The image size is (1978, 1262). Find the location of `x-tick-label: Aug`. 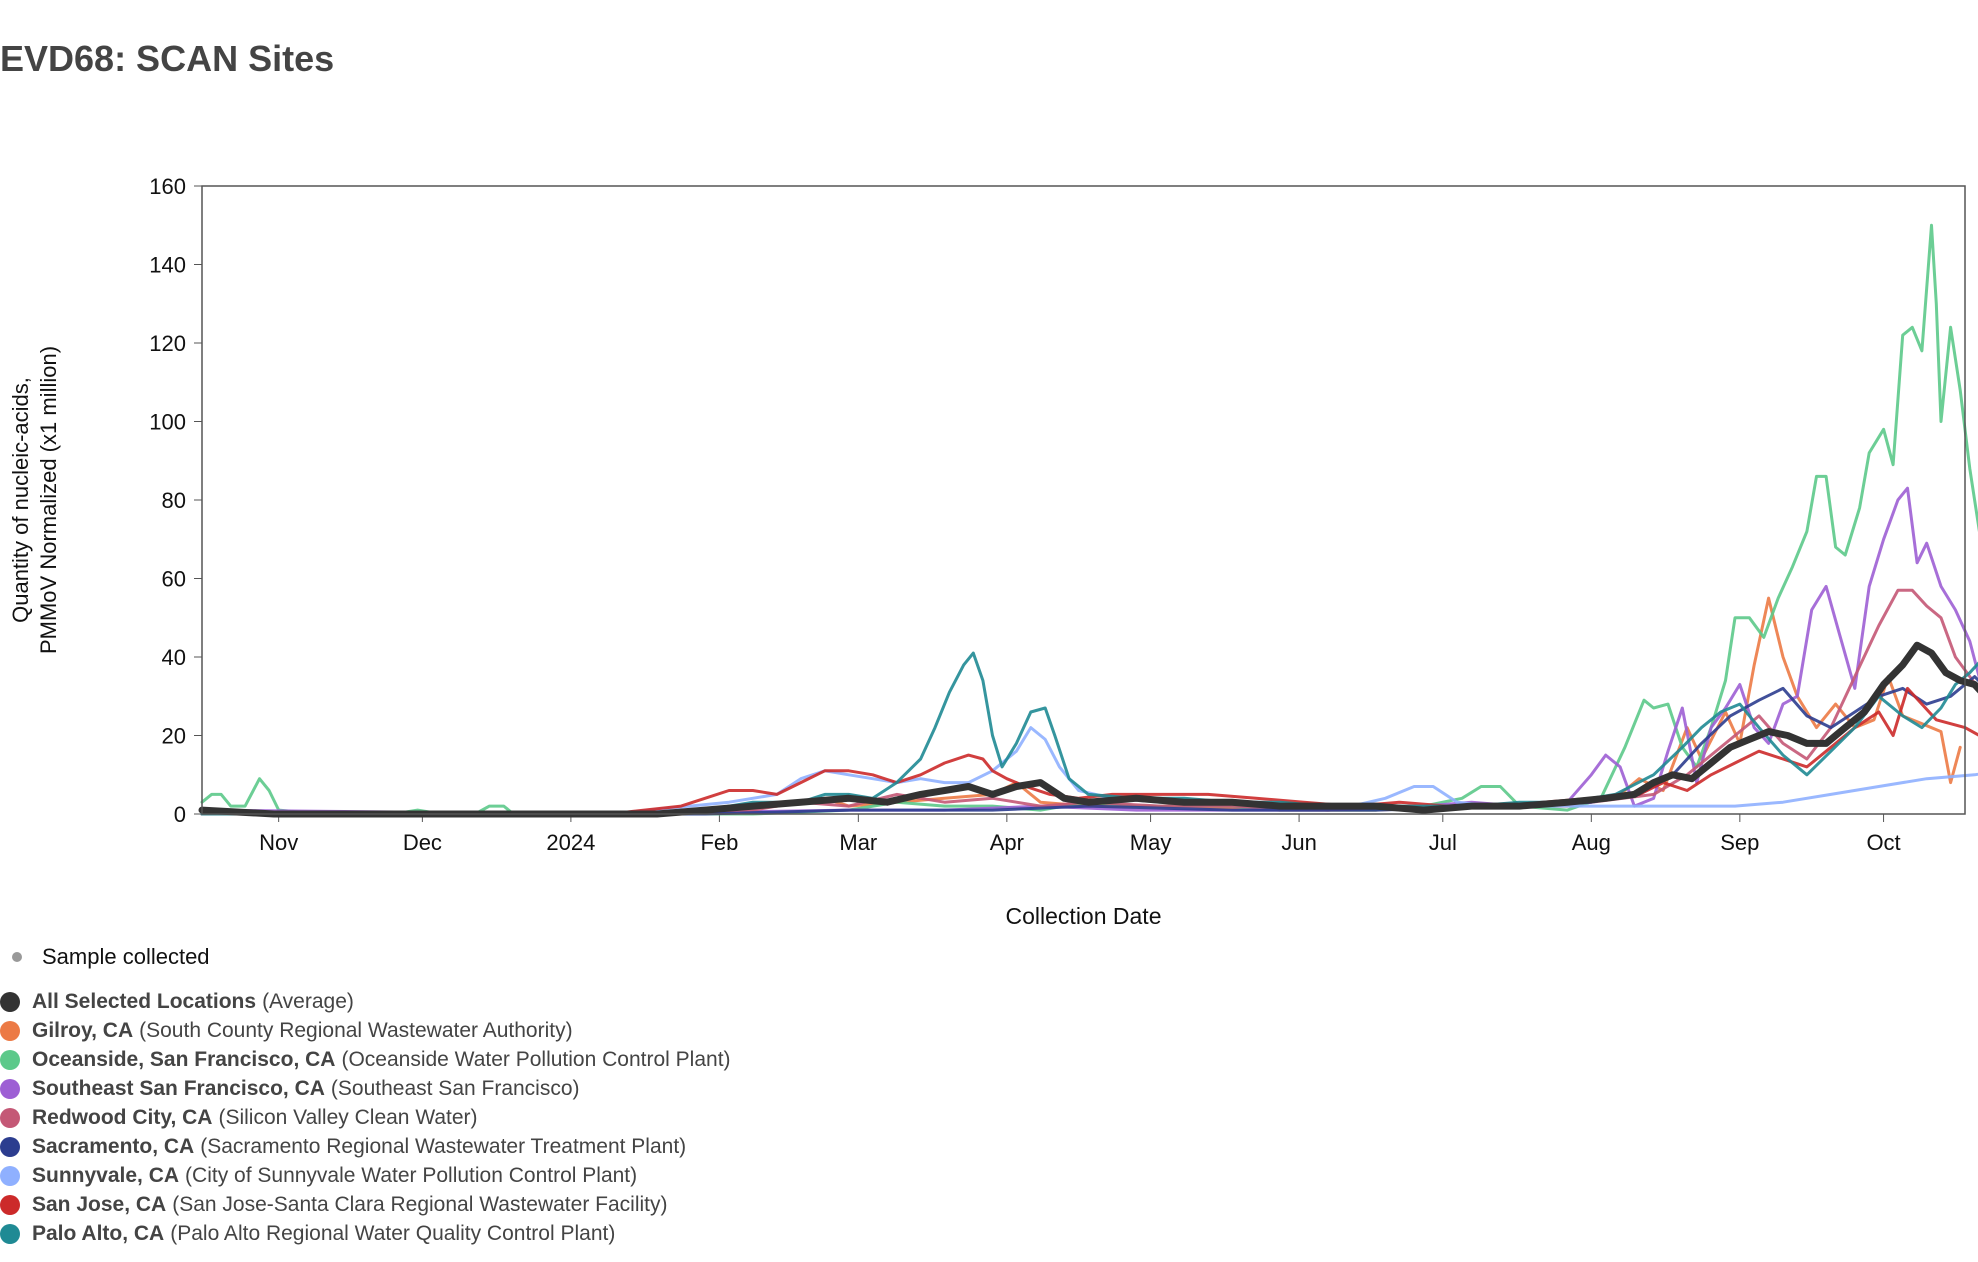

x-tick-label: Aug is located at coordinates (1591, 842).